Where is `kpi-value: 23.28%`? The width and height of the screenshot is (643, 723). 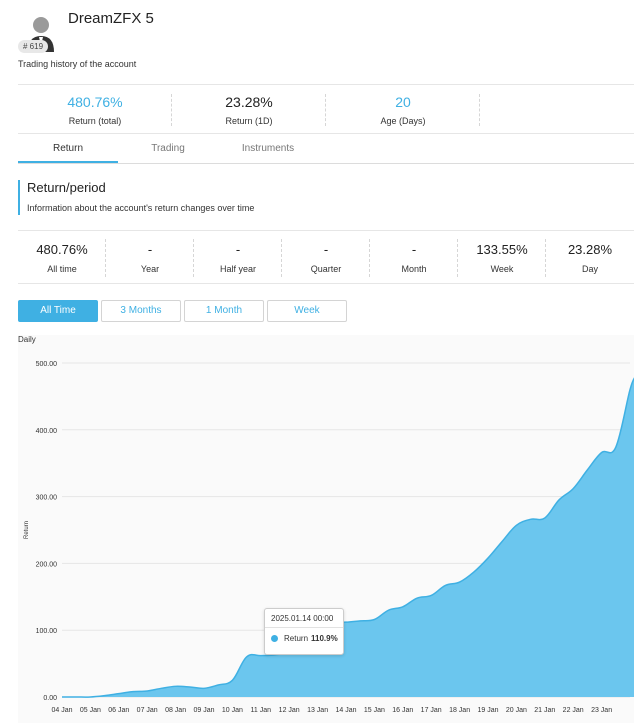
kpi-value: 23.28% is located at coordinates (249, 102).